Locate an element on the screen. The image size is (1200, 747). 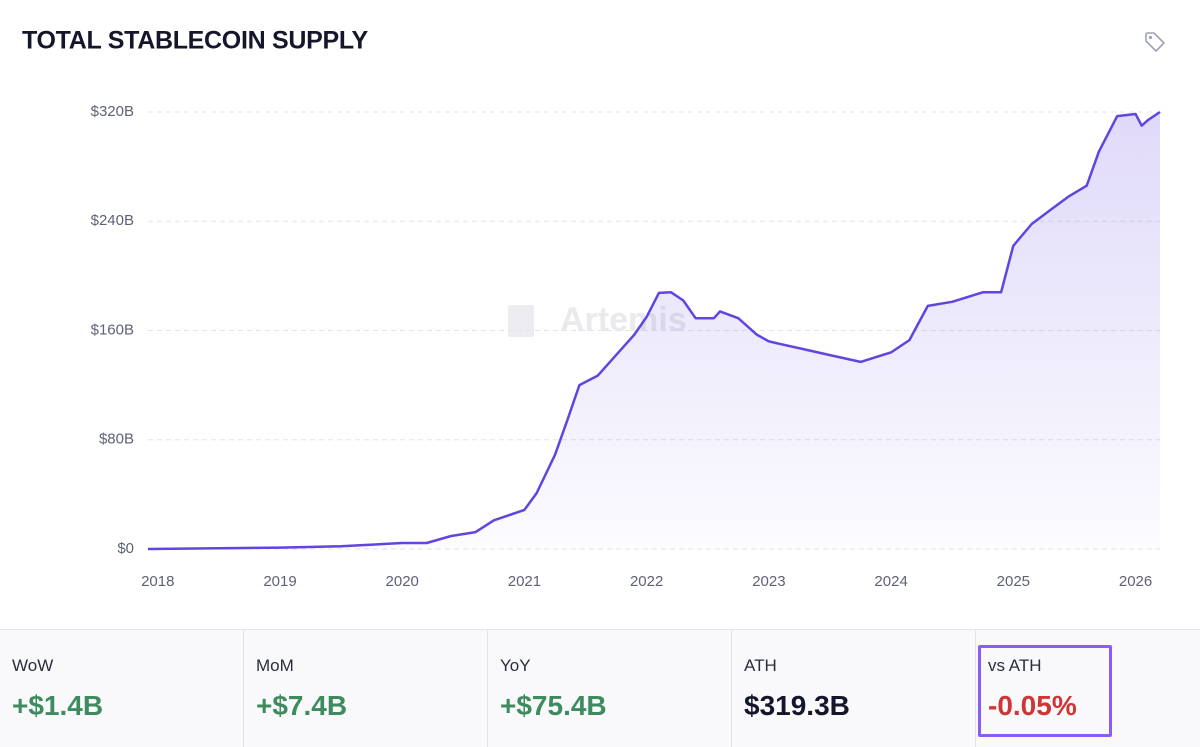
x-tick-label: 2024 is located at coordinates (890, 581).